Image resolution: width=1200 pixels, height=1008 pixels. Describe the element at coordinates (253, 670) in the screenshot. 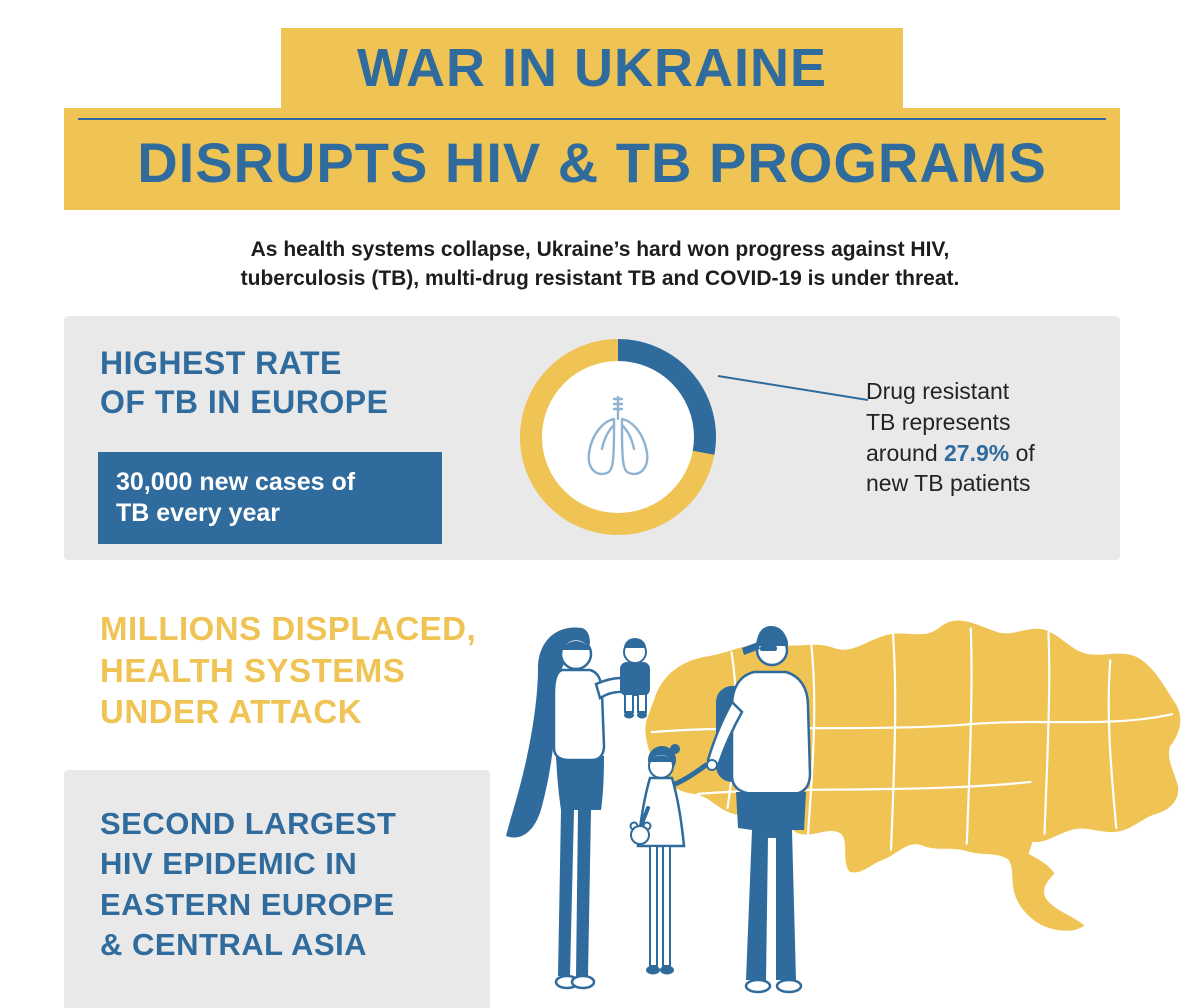

I see `displaced-heading-line-2: HEALTH SYSTEMS` at that location.